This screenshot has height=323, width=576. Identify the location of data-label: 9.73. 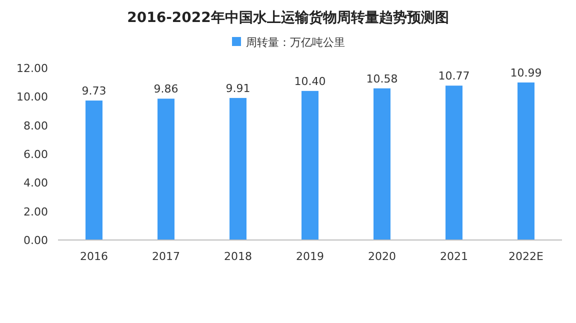
(94, 91).